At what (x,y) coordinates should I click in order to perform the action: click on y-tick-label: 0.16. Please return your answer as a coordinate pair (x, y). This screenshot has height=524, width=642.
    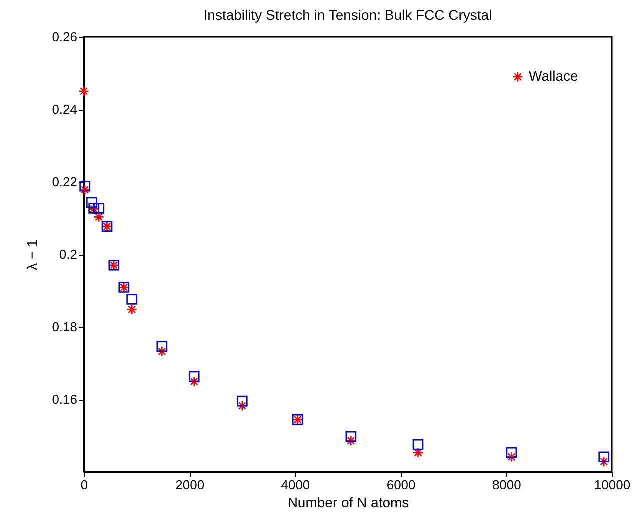
    Looking at the image, I should click on (65, 399).